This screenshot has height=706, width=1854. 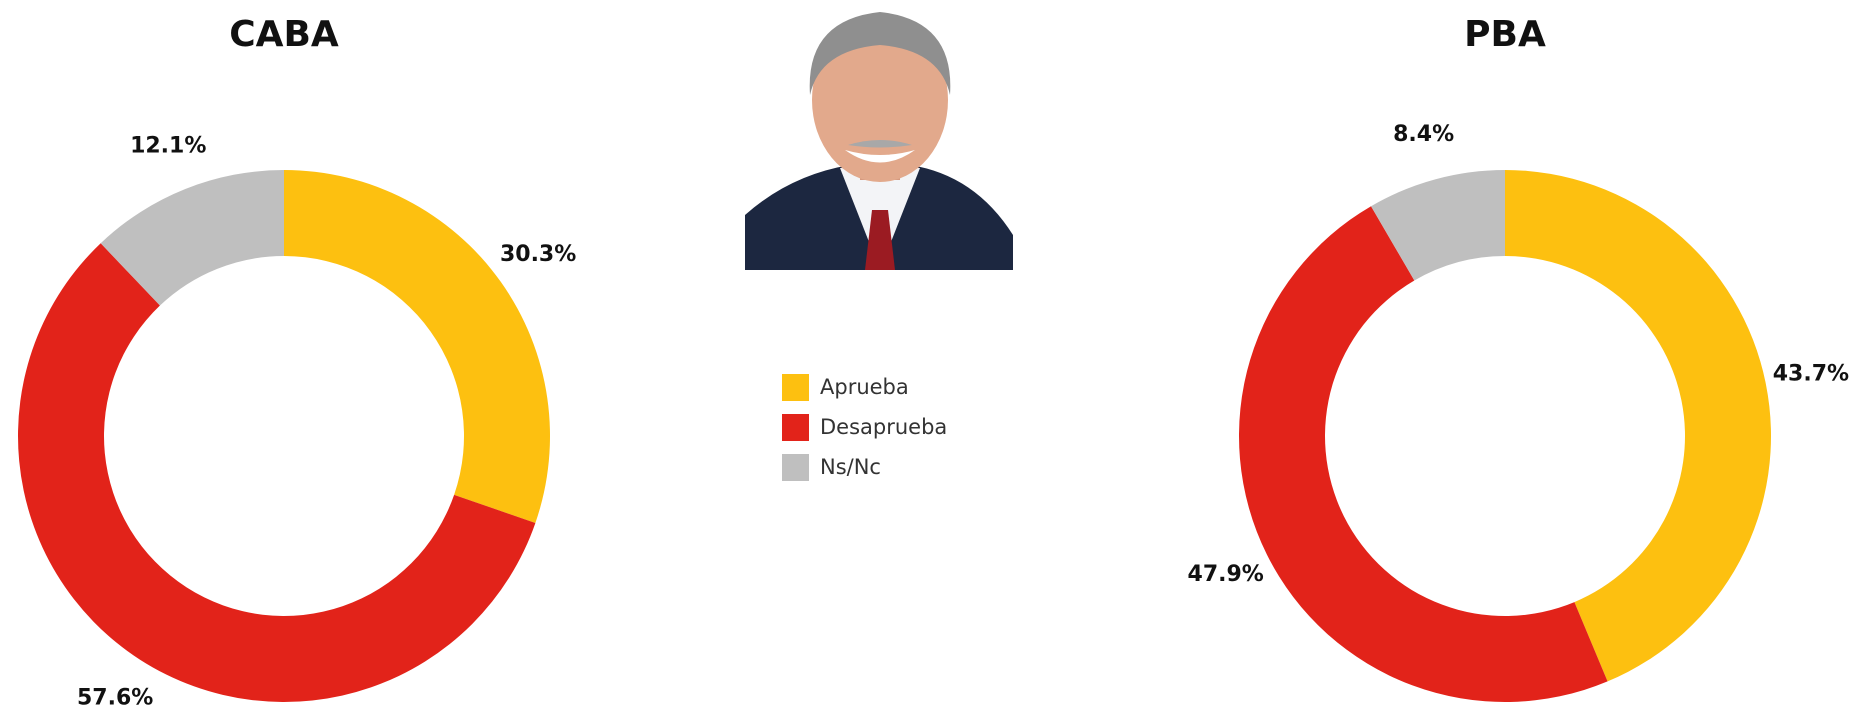 I want to click on chart-title: CABA, so click(x=284, y=34).